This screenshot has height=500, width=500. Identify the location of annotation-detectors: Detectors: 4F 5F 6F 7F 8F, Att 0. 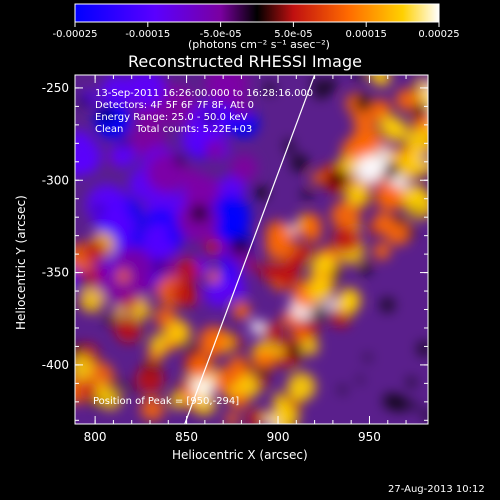
(175, 105).